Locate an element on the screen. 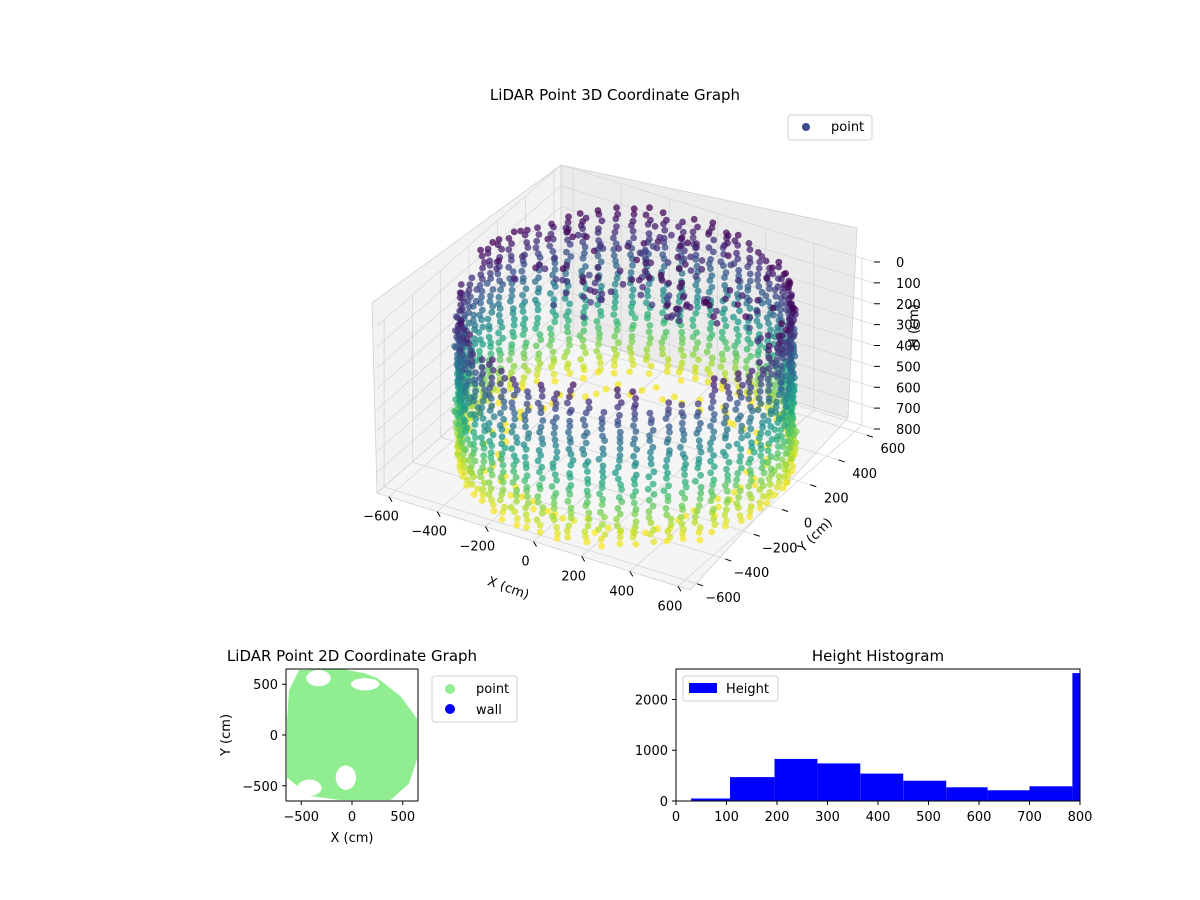 The height and width of the screenshot is (900, 1200). histogram-legend-swatch is located at coordinates (703, 688).